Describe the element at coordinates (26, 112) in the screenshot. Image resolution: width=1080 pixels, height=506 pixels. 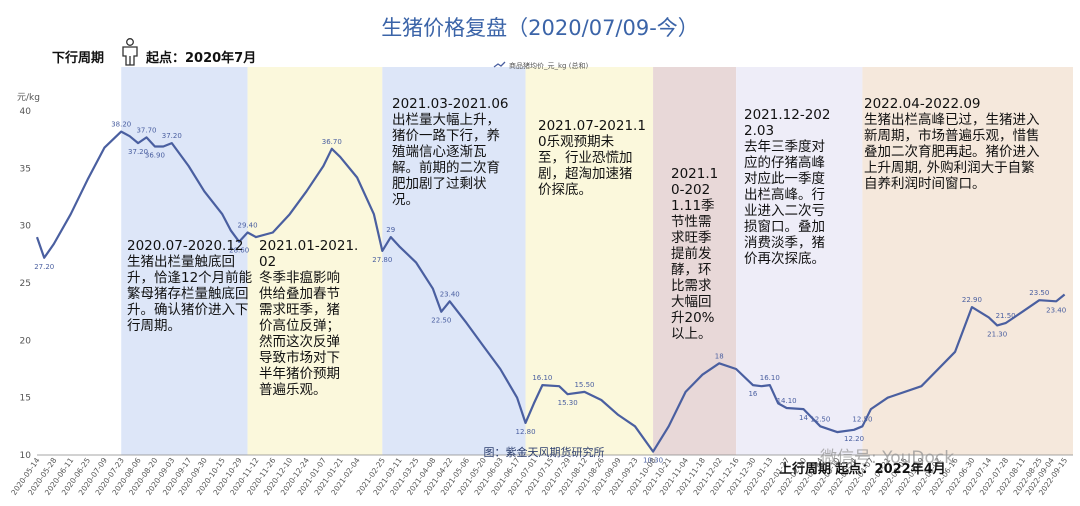
I see `y-tick-label: 40` at that location.